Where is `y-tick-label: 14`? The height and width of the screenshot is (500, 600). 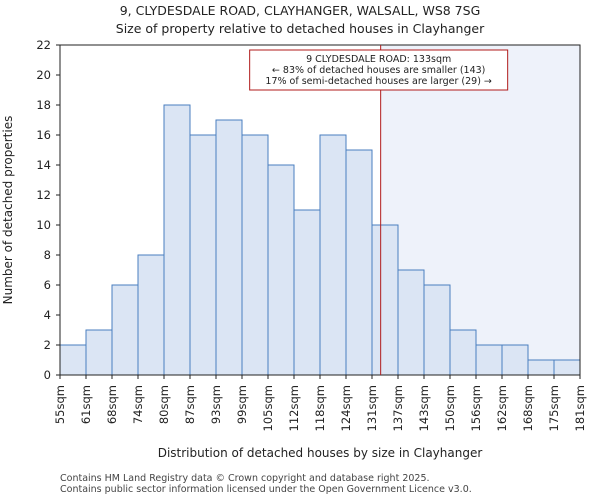 y-tick-label: 14 is located at coordinates (43, 165).